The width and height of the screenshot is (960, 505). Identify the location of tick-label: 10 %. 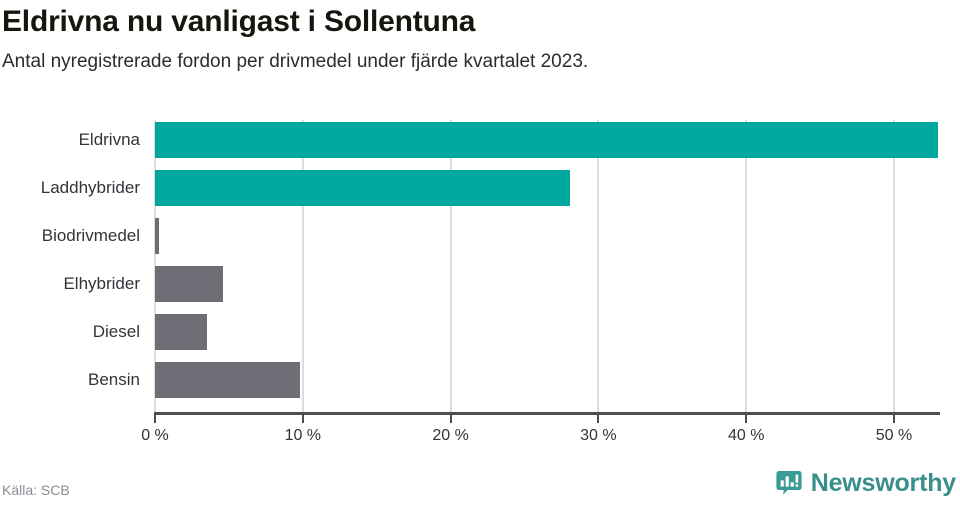
(303, 435).